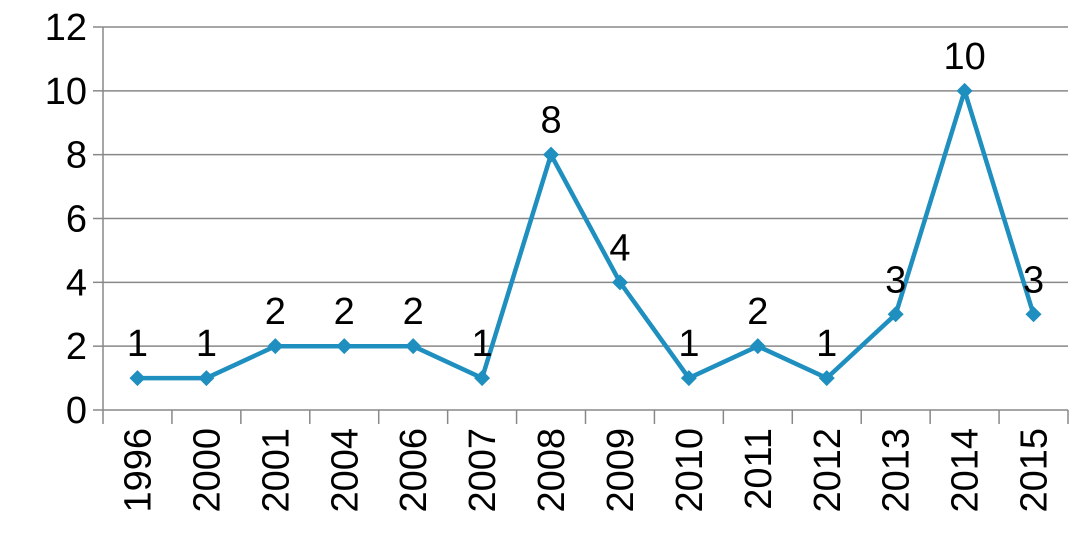 Image resolution: width=1080 pixels, height=535 pixels. Describe the element at coordinates (76, 347) in the screenshot. I see `y-tick-label: 2` at that location.